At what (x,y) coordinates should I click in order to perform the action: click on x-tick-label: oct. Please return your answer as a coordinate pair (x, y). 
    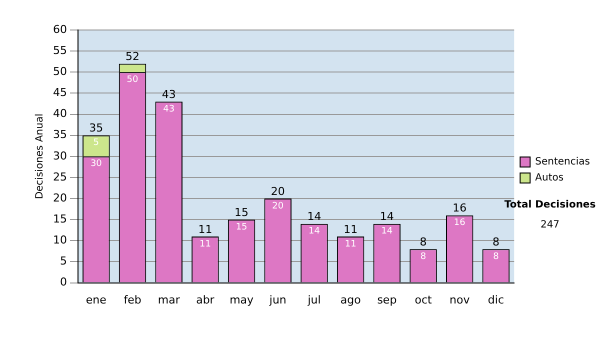
    Looking at the image, I should click on (423, 299).